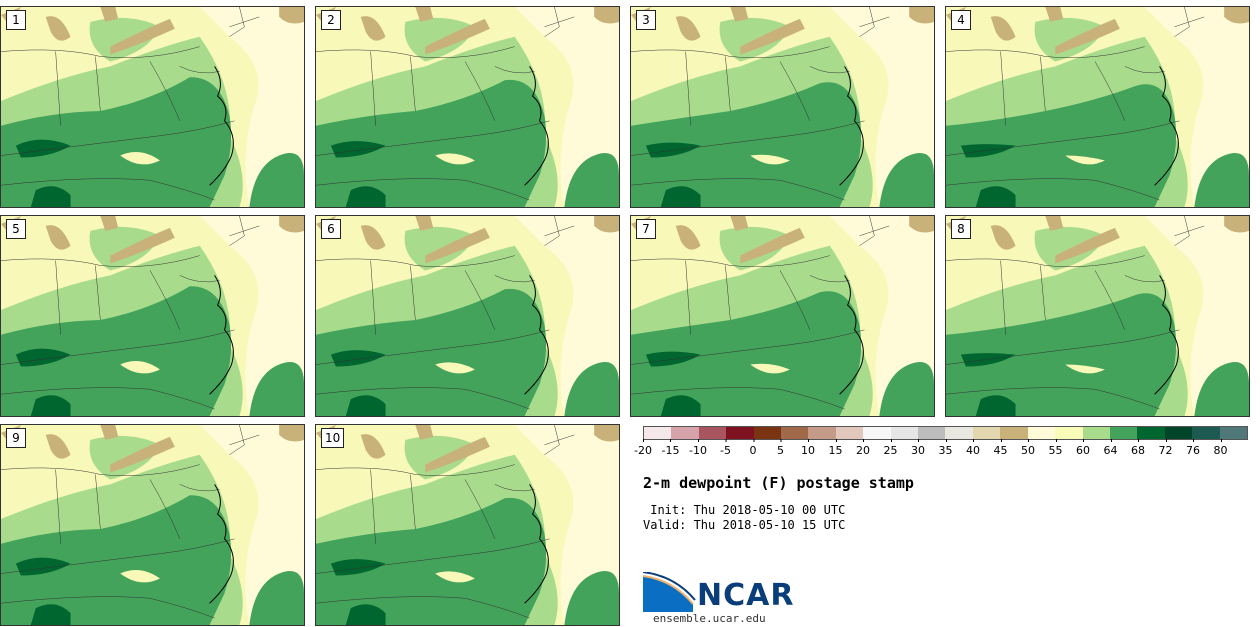 This screenshot has height=627, width=1260. Describe the element at coordinates (331, 20) in the screenshot. I see `member-number-label: 2` at that location.